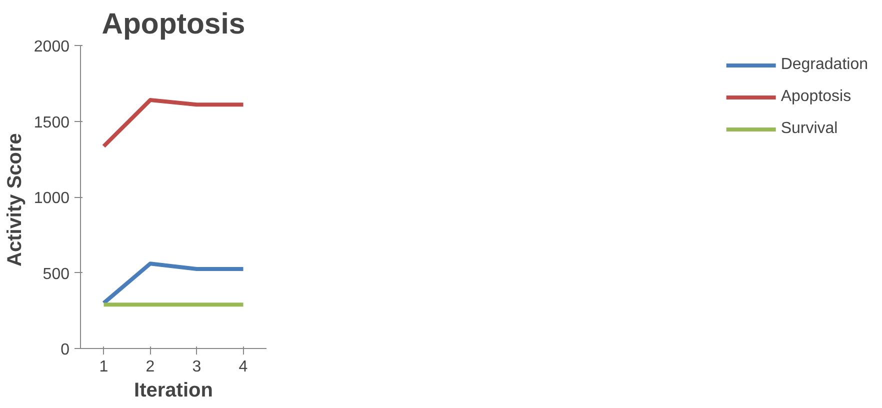 This screenshot has width=882, height=408. Describe the element at coordinates (150, 367) in the screenshot. I see `x-tick-label: 2` at that location.